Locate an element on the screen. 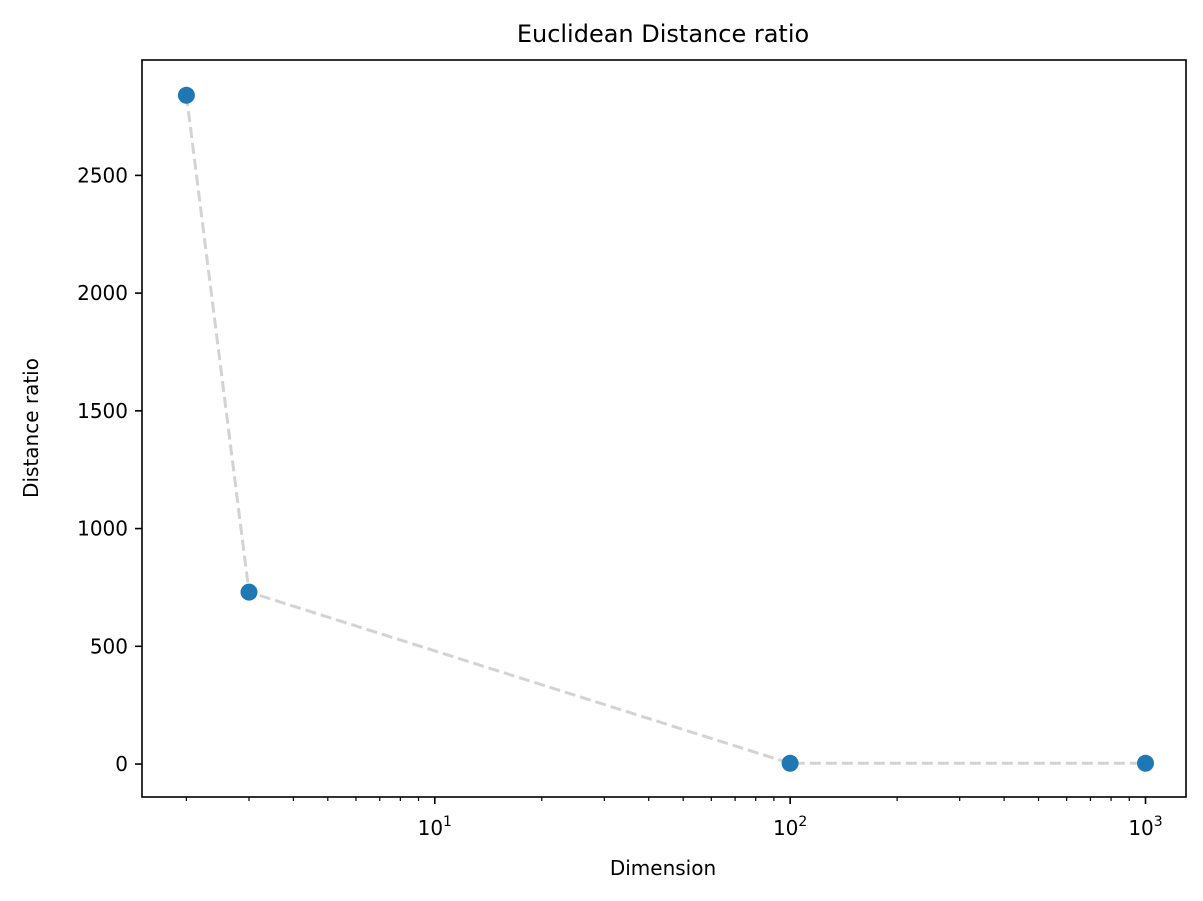 The image size is (1203, 901). y-tick-label: 1000 is located at coordinates (102, 529).